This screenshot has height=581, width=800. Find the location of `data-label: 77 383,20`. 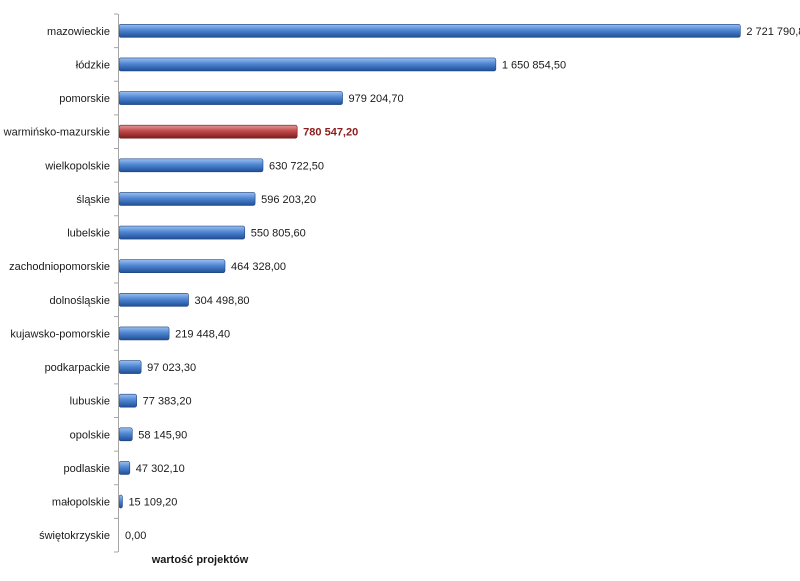

data-label: 77 383,20 is located at coordinates (167, 402).